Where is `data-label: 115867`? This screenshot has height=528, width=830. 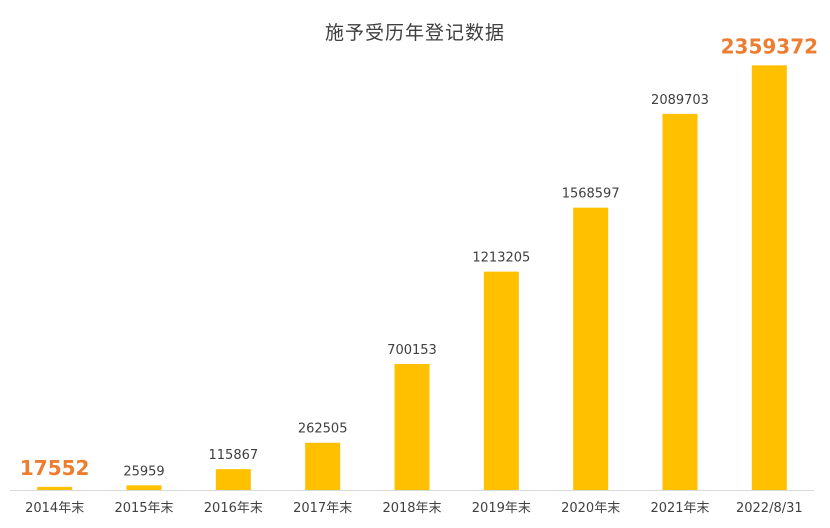
data-label: 115867 is located at coordinates (234, 455).